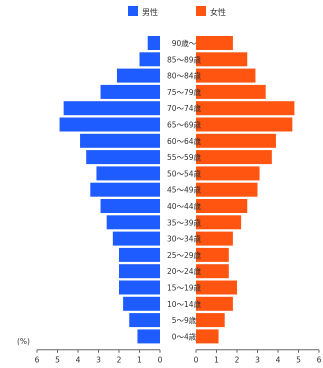 This screenshot has height=368, width=323. Describe the element at coordinates (78, 360) in the screenshot. I see `tick-label-male-4: 4` at that location.